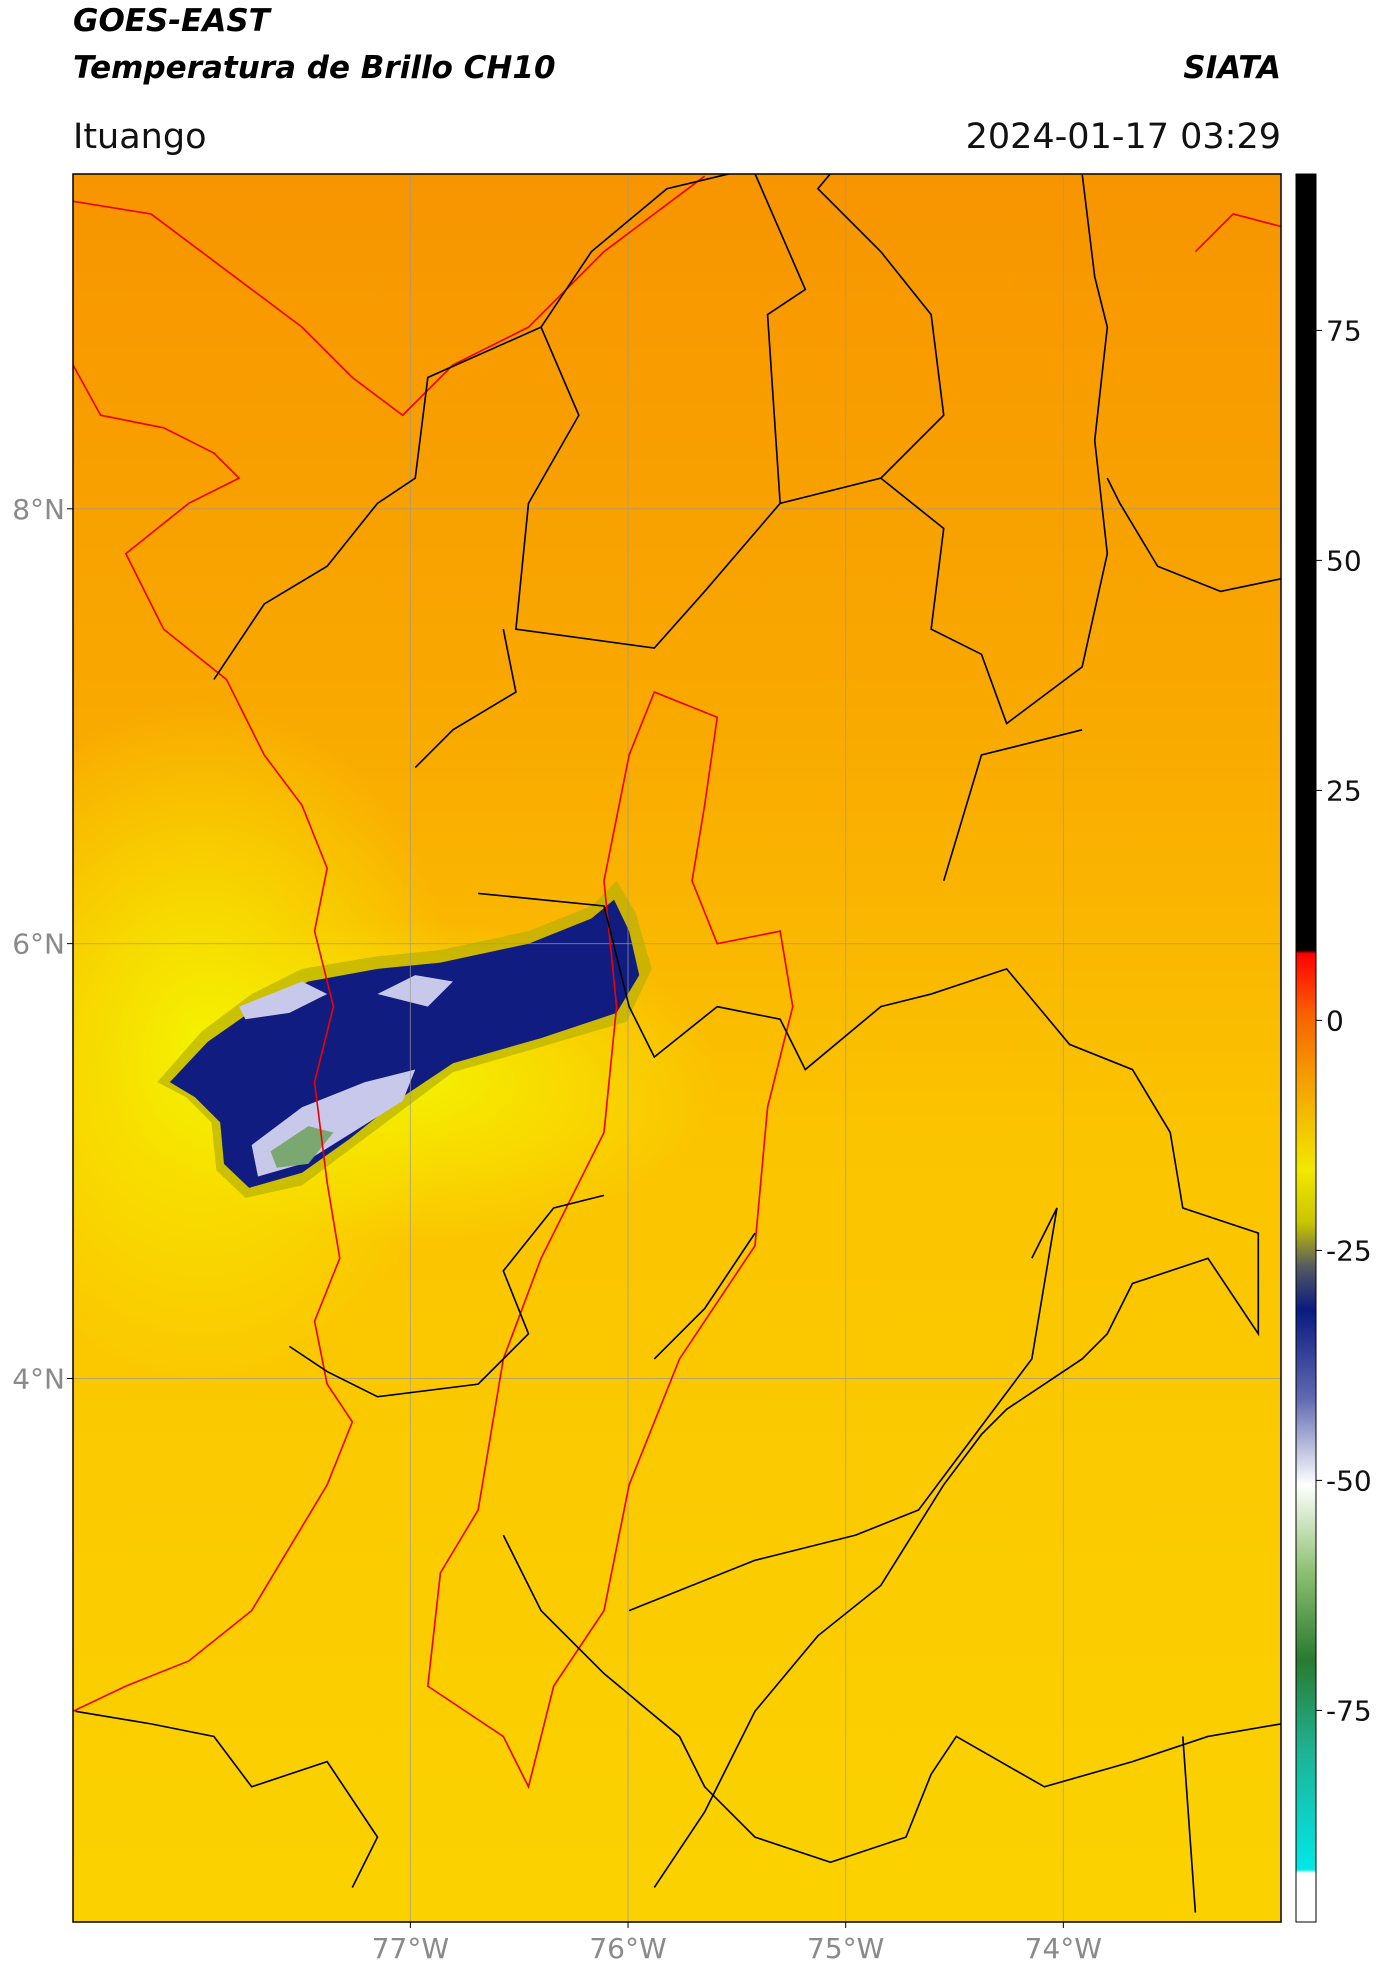 Image resolution: width=1384 pixels, height=1981 pixels. What do you see at coordinates (1335, 1020) in the screenshot?
I see `colorbar-tick-label: 0` at bounding box center [1335, 1020].